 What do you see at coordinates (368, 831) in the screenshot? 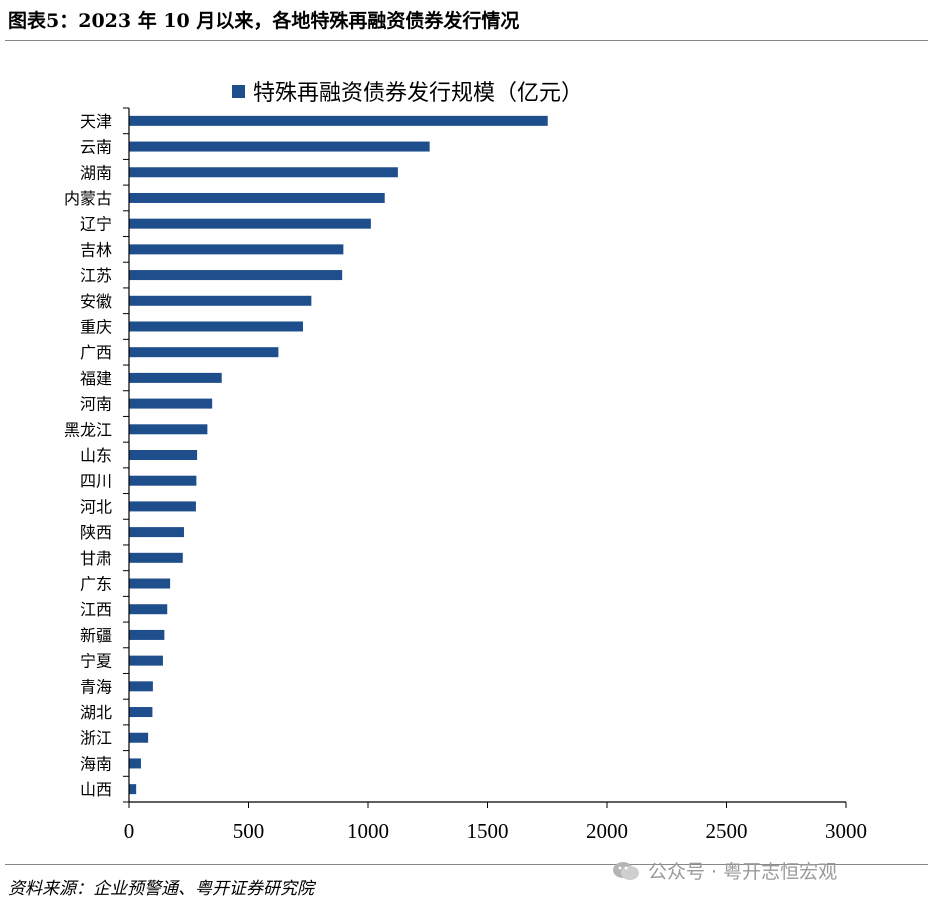
I see `x-tick-label: 1000` at bounding box center [368, 831].